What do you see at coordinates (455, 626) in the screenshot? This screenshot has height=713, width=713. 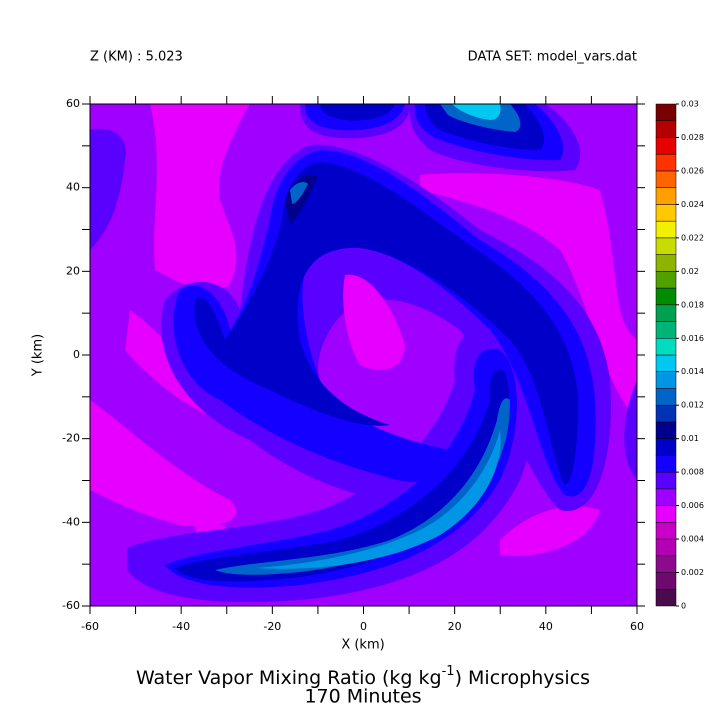 I see `x-tick-label: 20` at bounding box center [455, 626].